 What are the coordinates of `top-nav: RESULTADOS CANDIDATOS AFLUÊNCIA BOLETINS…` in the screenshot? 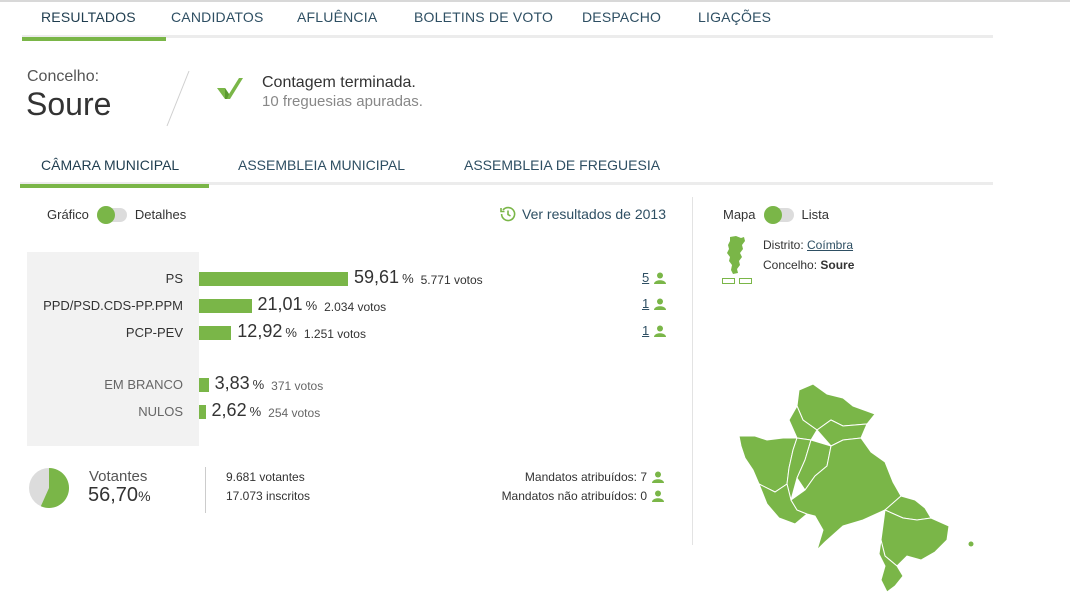 It's located at (507, 22).